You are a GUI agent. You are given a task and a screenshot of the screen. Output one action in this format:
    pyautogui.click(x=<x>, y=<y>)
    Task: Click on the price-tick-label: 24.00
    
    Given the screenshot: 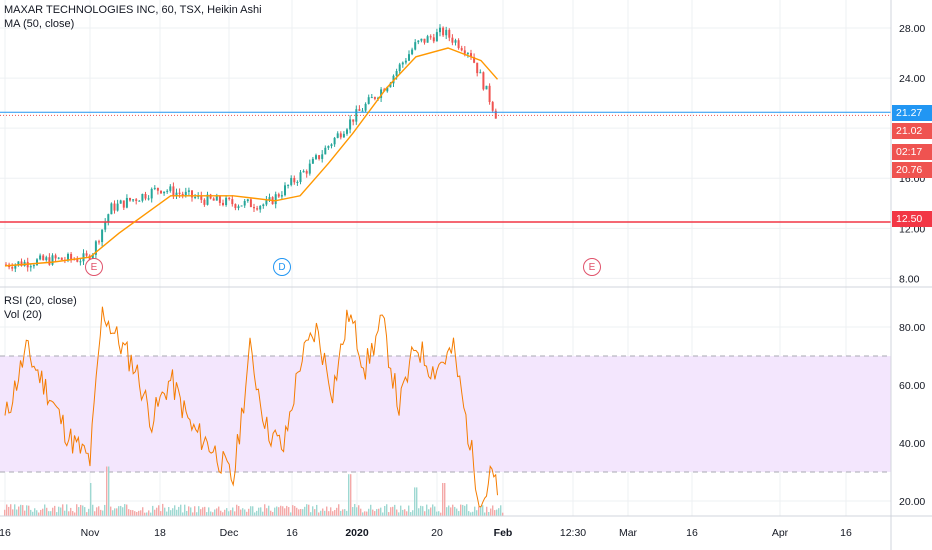 What is the action you would take?
    pyautogui.click(x=912, y=79)
    